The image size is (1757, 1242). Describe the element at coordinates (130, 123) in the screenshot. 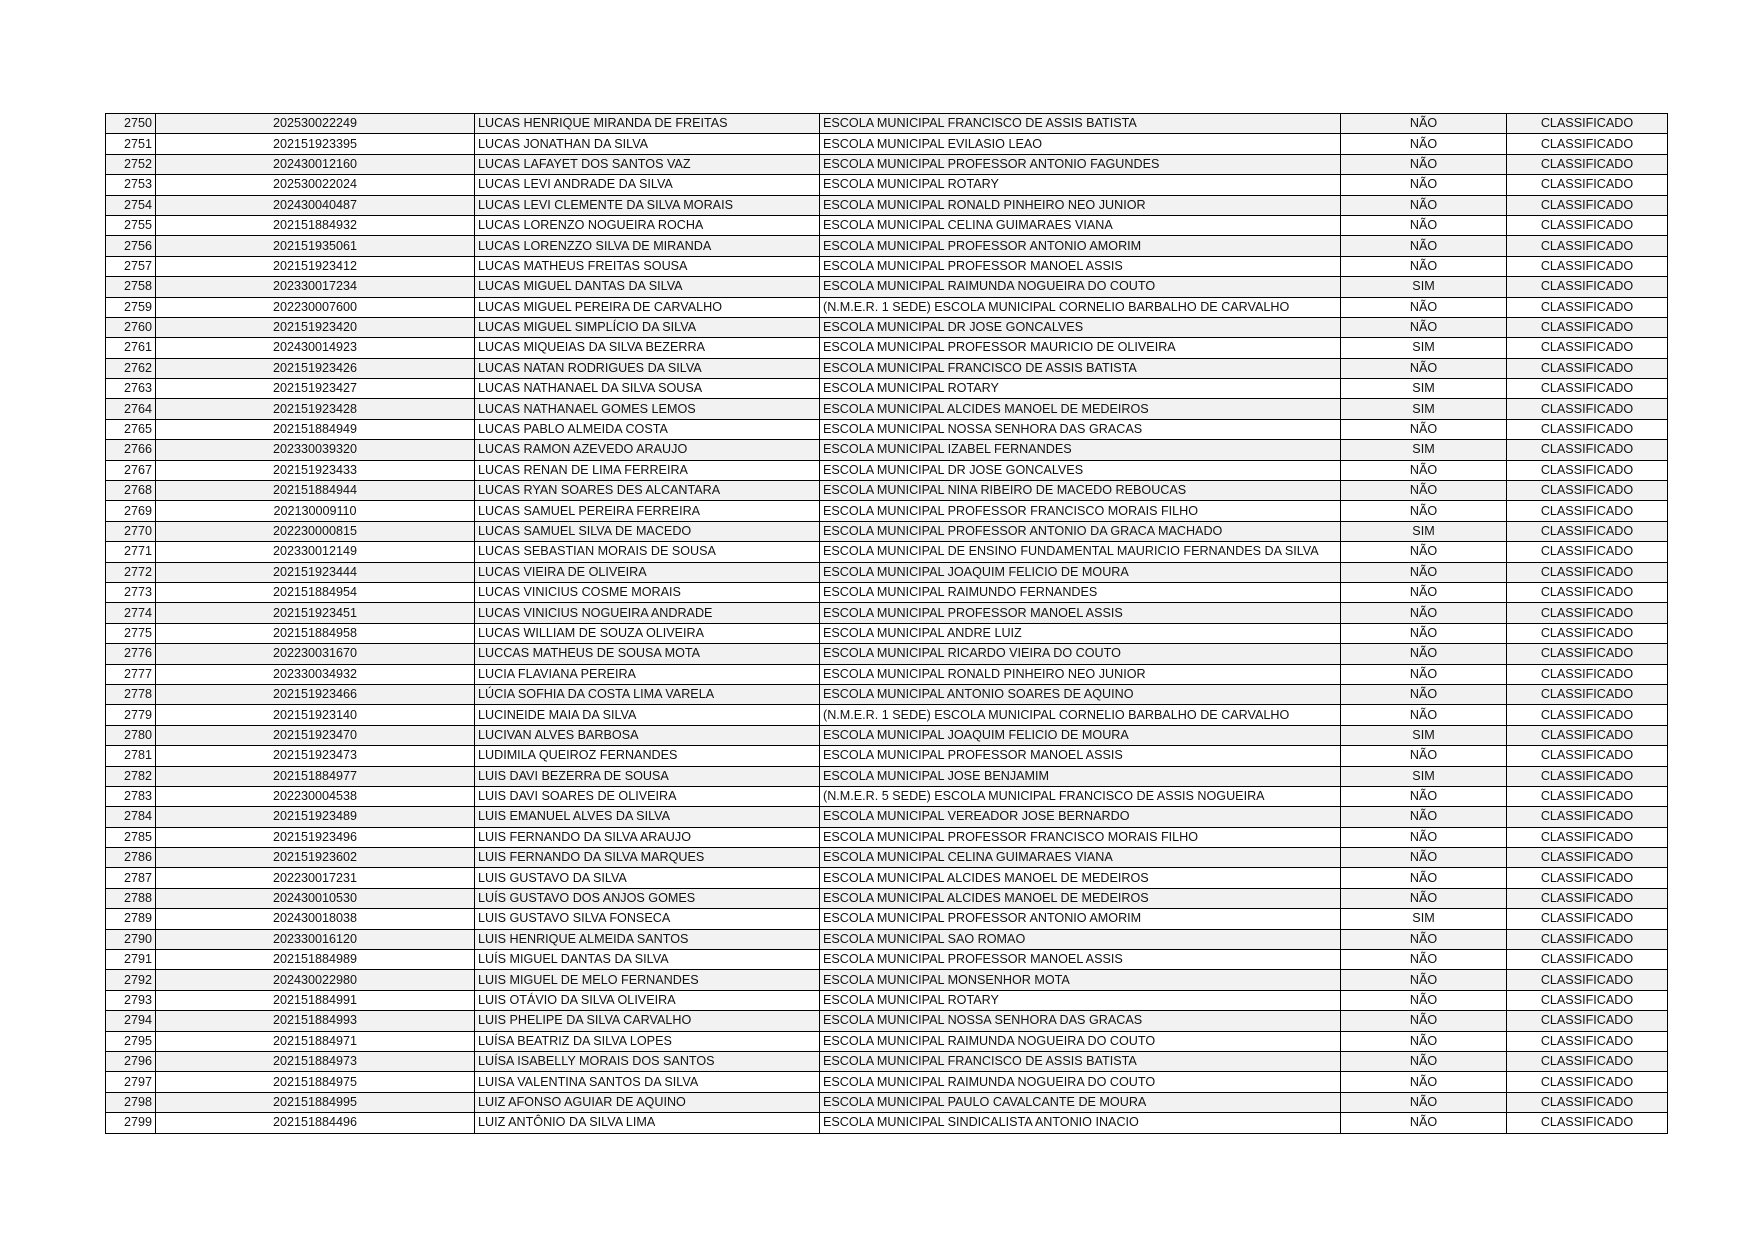

I see `row-number: 2750` at that location.